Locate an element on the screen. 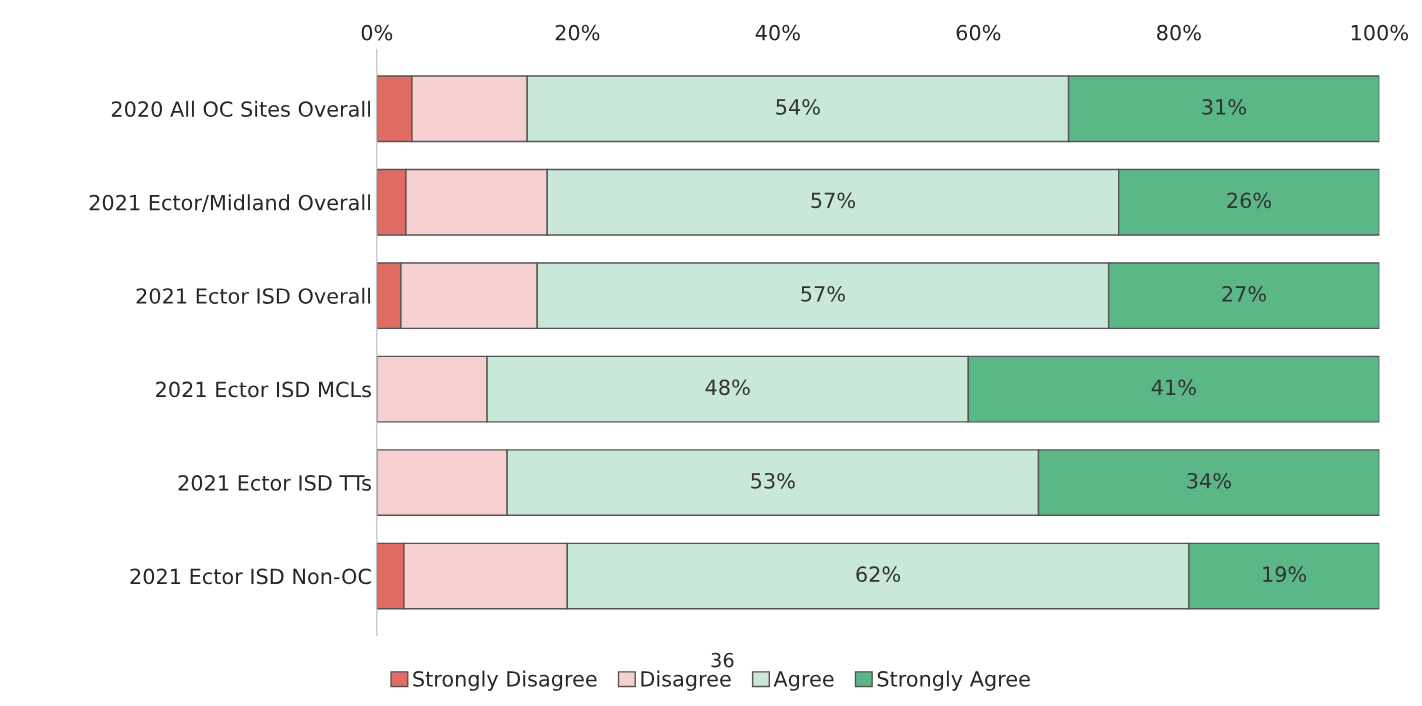 The image size is (1422, 706). data-label: 19% is located at coordinates (1285, 574).